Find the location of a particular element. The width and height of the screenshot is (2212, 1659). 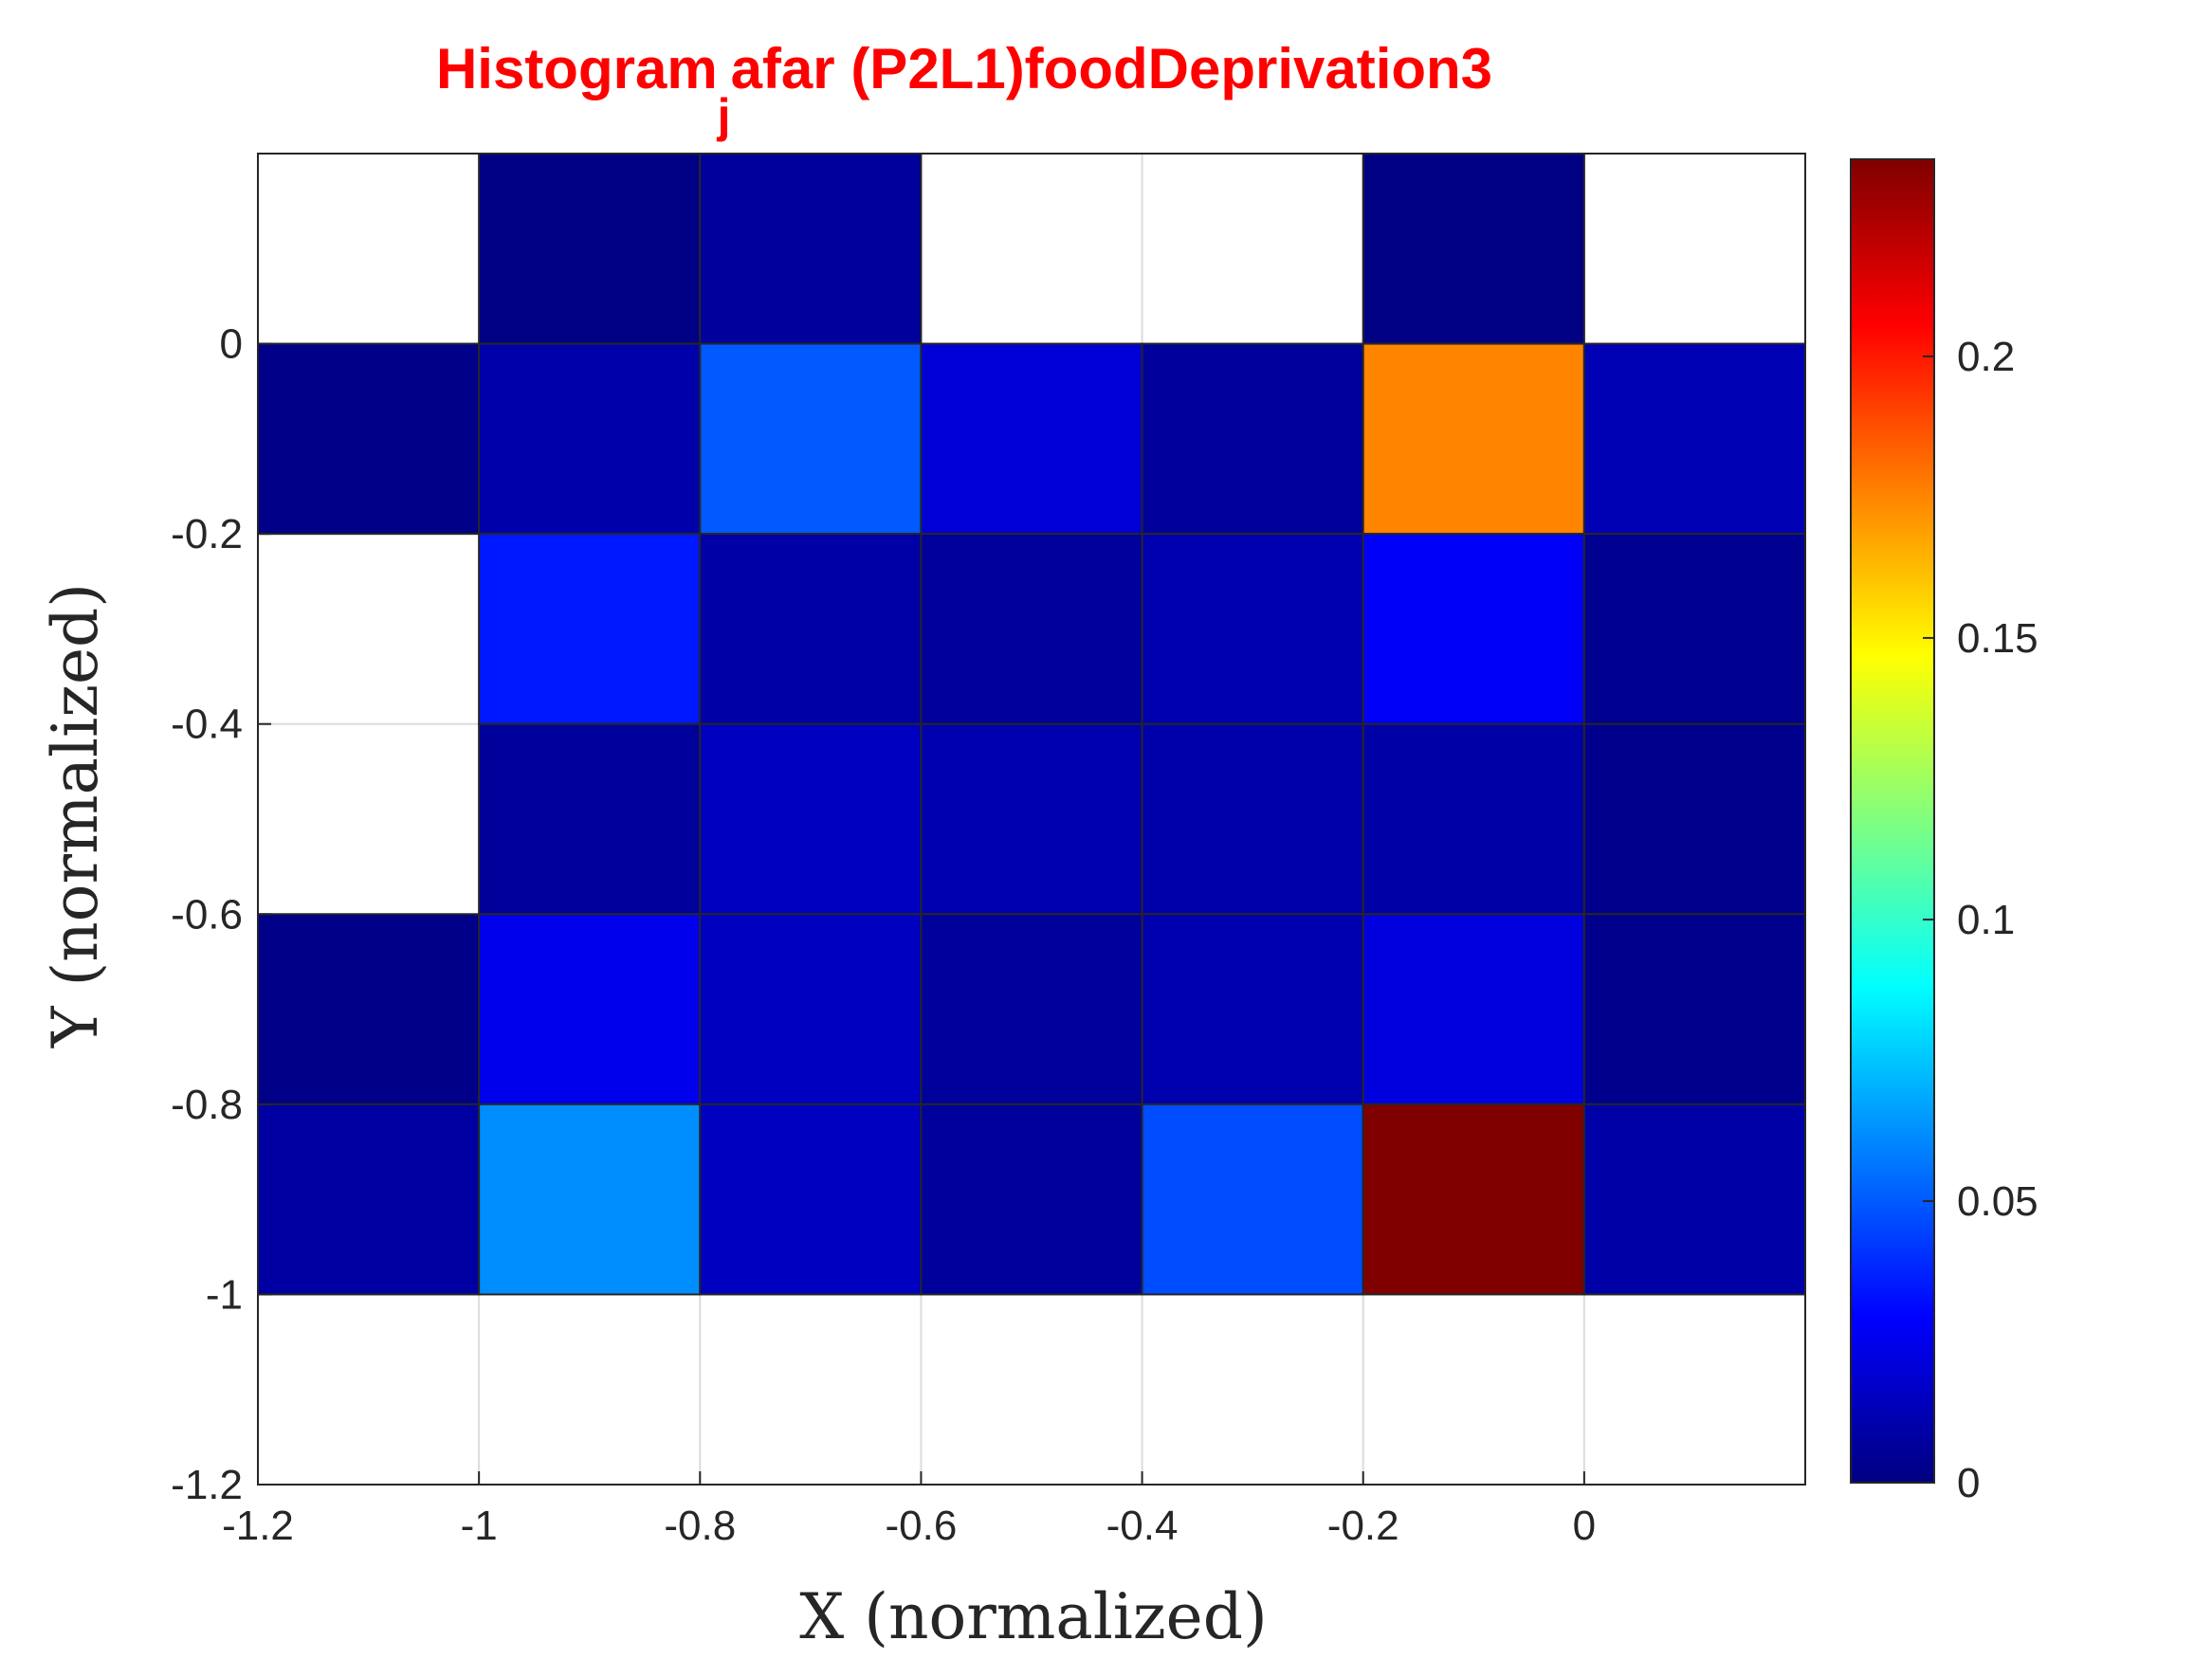

y-tick-label: -0.2 is located at coordinates (207, 534).